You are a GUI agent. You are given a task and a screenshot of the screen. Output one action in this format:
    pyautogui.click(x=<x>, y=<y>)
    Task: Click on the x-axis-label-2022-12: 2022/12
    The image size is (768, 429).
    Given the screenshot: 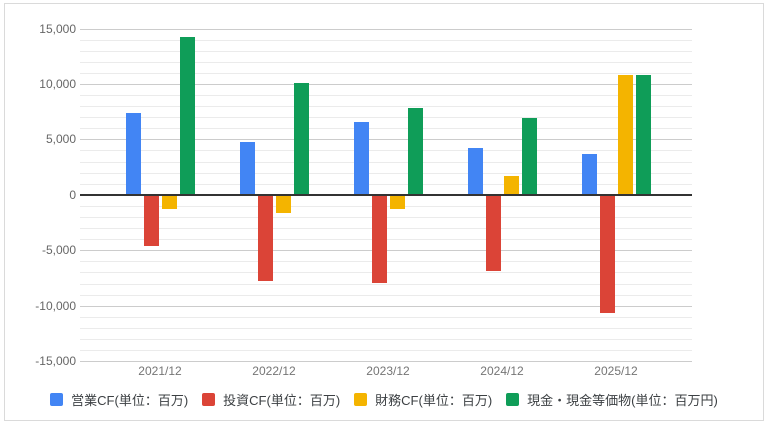 What is the action you would take?
    pyautogui.click(x=274, y=371)
    